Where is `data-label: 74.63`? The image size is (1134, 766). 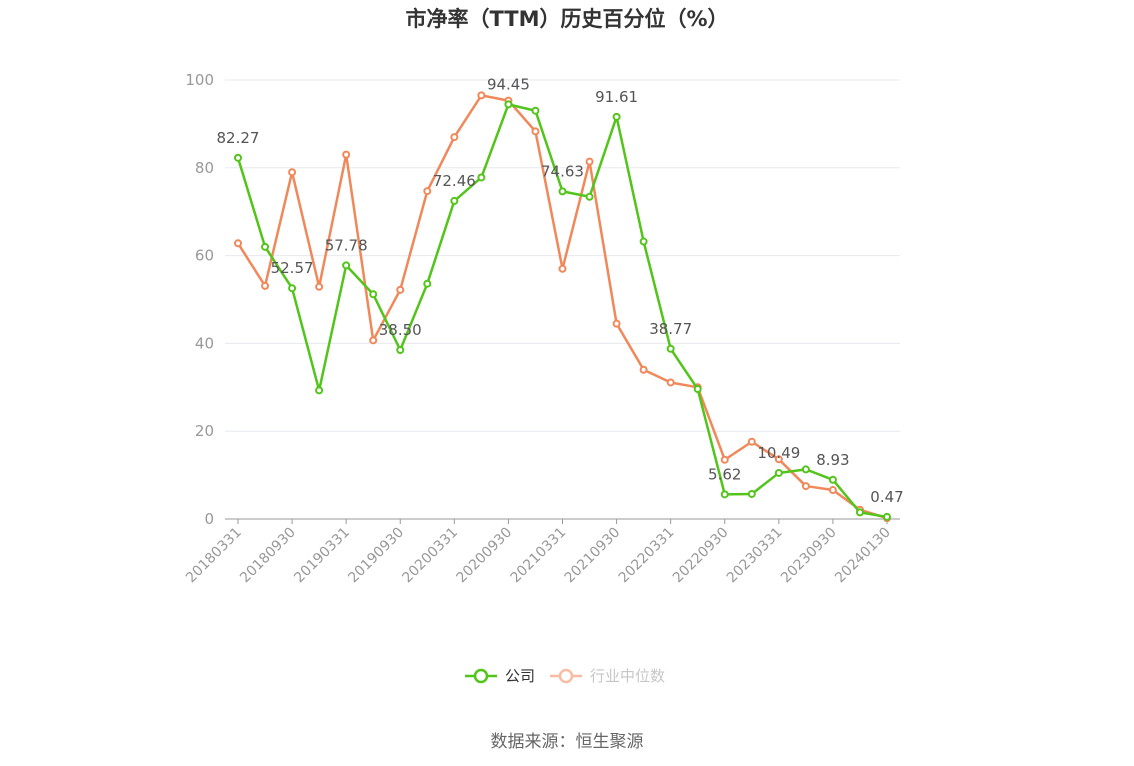
data-label: 74.63 is located at coordinates (562, 171).